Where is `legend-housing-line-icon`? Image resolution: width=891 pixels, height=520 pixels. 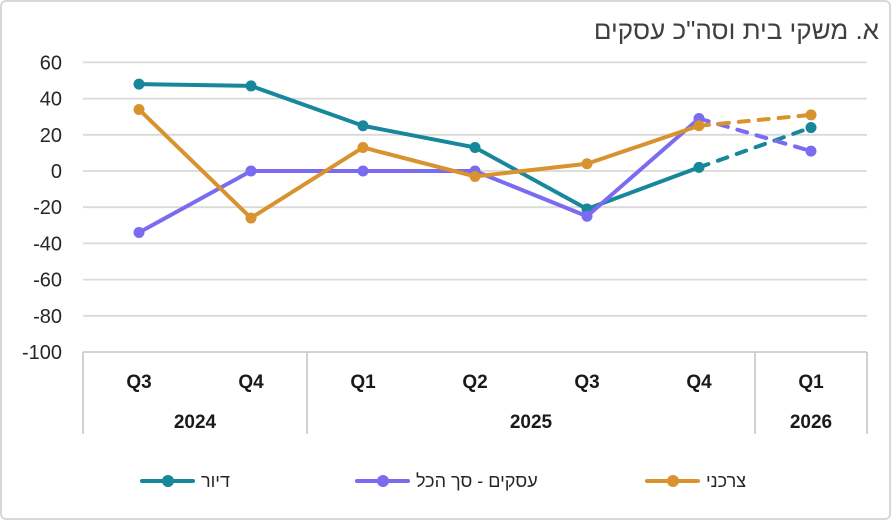 legend-housing-line-icon is located at coordinates (167, 481).